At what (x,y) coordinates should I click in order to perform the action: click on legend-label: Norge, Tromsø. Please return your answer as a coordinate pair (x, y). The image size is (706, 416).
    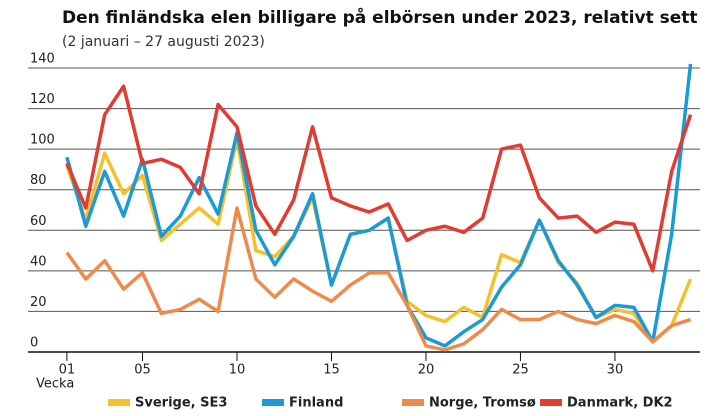
    Looking at the image, I should click on (482, 403).